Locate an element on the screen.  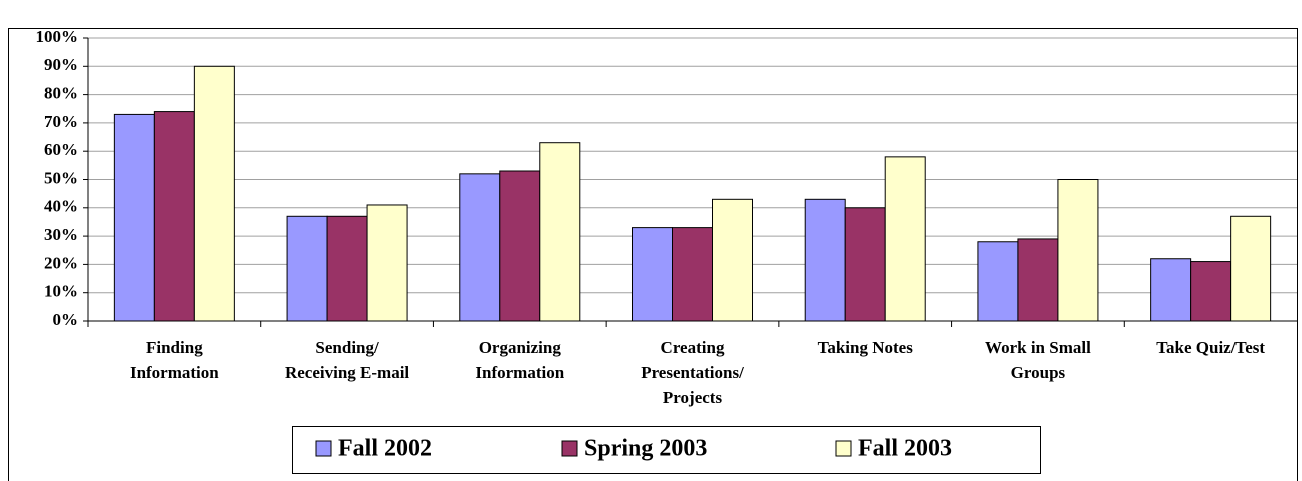
y-tick-label: 90% is located at coordinates (61, 64).